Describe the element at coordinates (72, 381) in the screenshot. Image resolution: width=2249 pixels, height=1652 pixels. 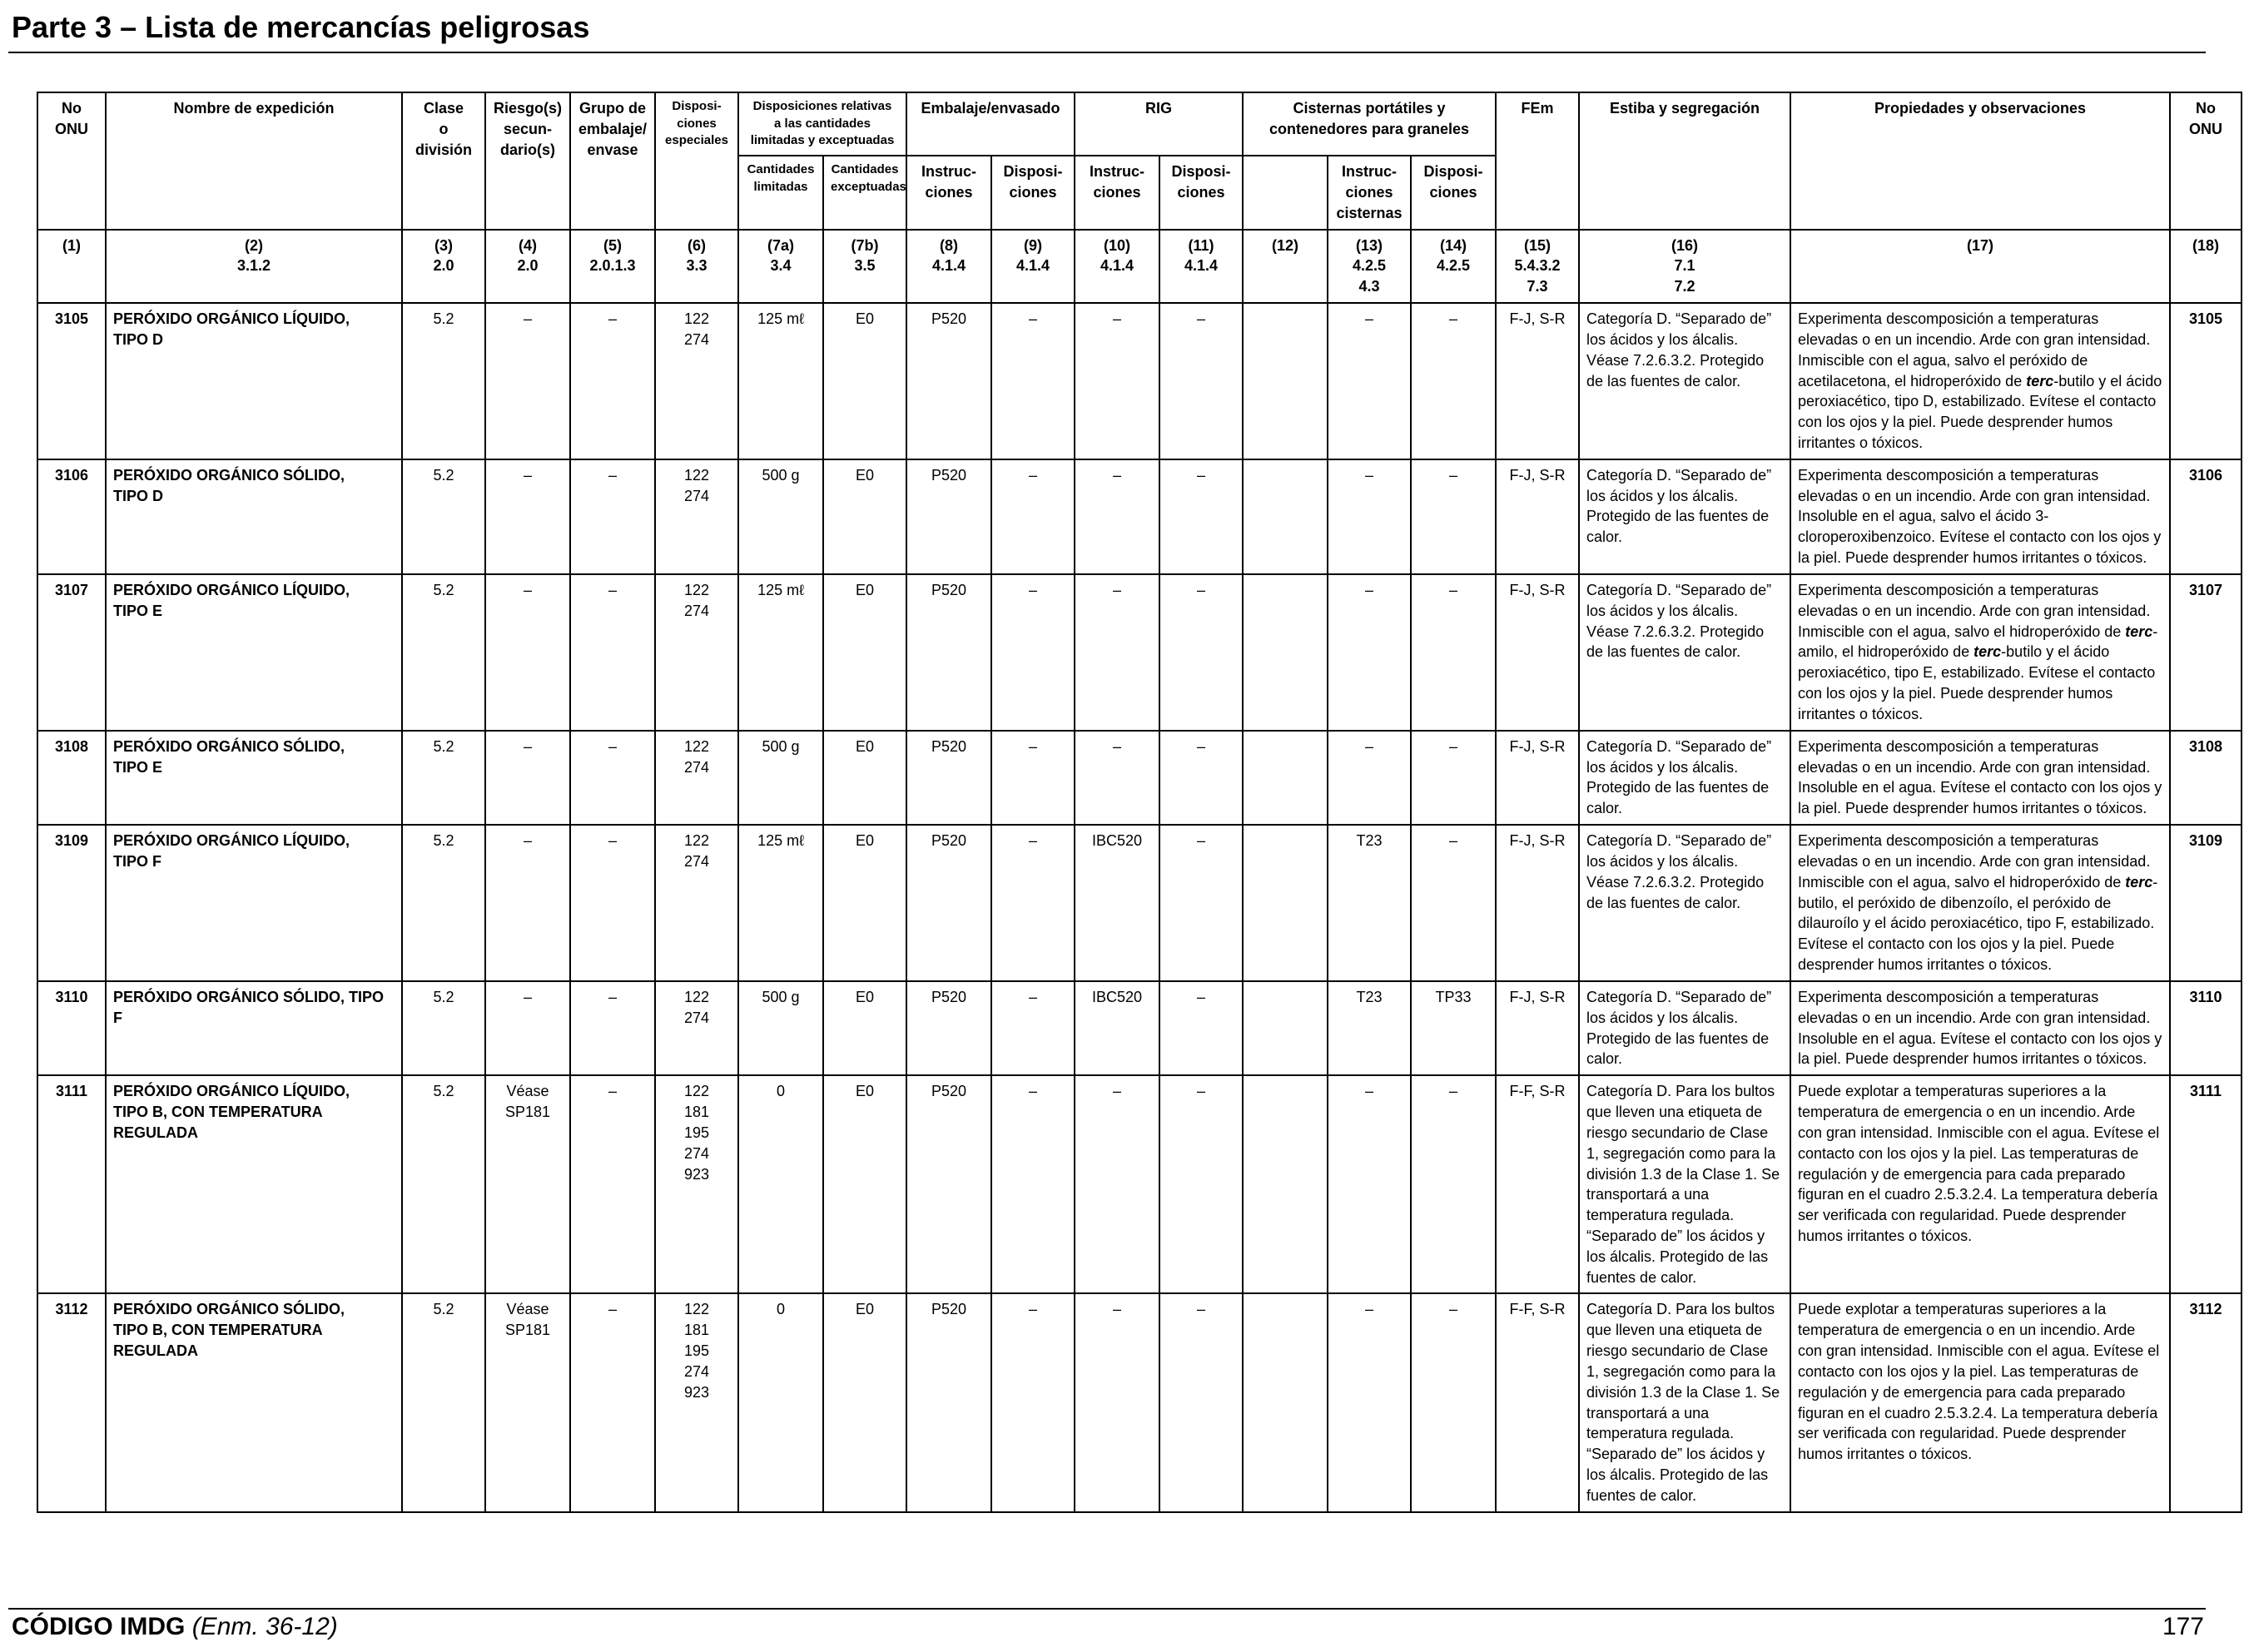
I see `un-number: 3105` at that location.